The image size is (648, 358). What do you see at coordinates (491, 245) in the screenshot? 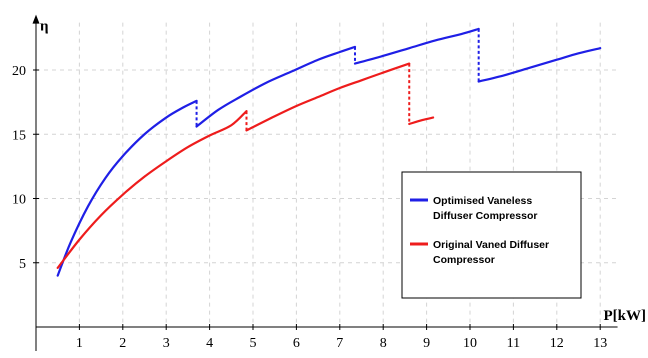
I see `legend-label: Original Vaned Diffuser` at bounding box center [491, 245].